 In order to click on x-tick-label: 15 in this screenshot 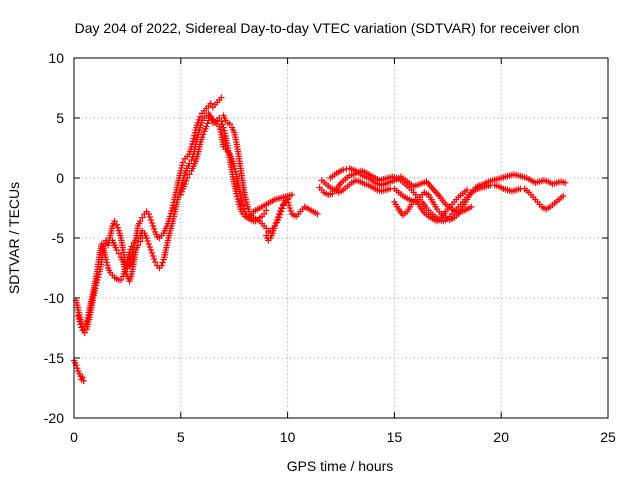, I will do `click(395, 437)`.